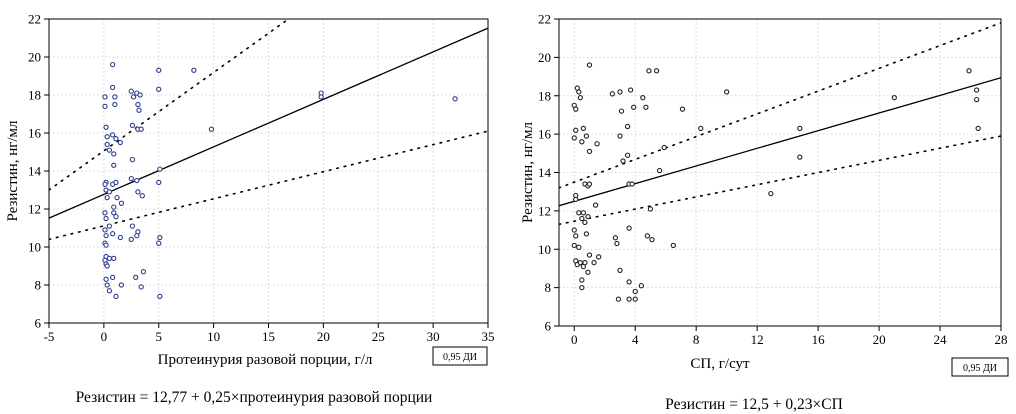 The height and width of the screenshot is (414, 1016). I want to click on x-tick-label: 5, so click(159, 336).